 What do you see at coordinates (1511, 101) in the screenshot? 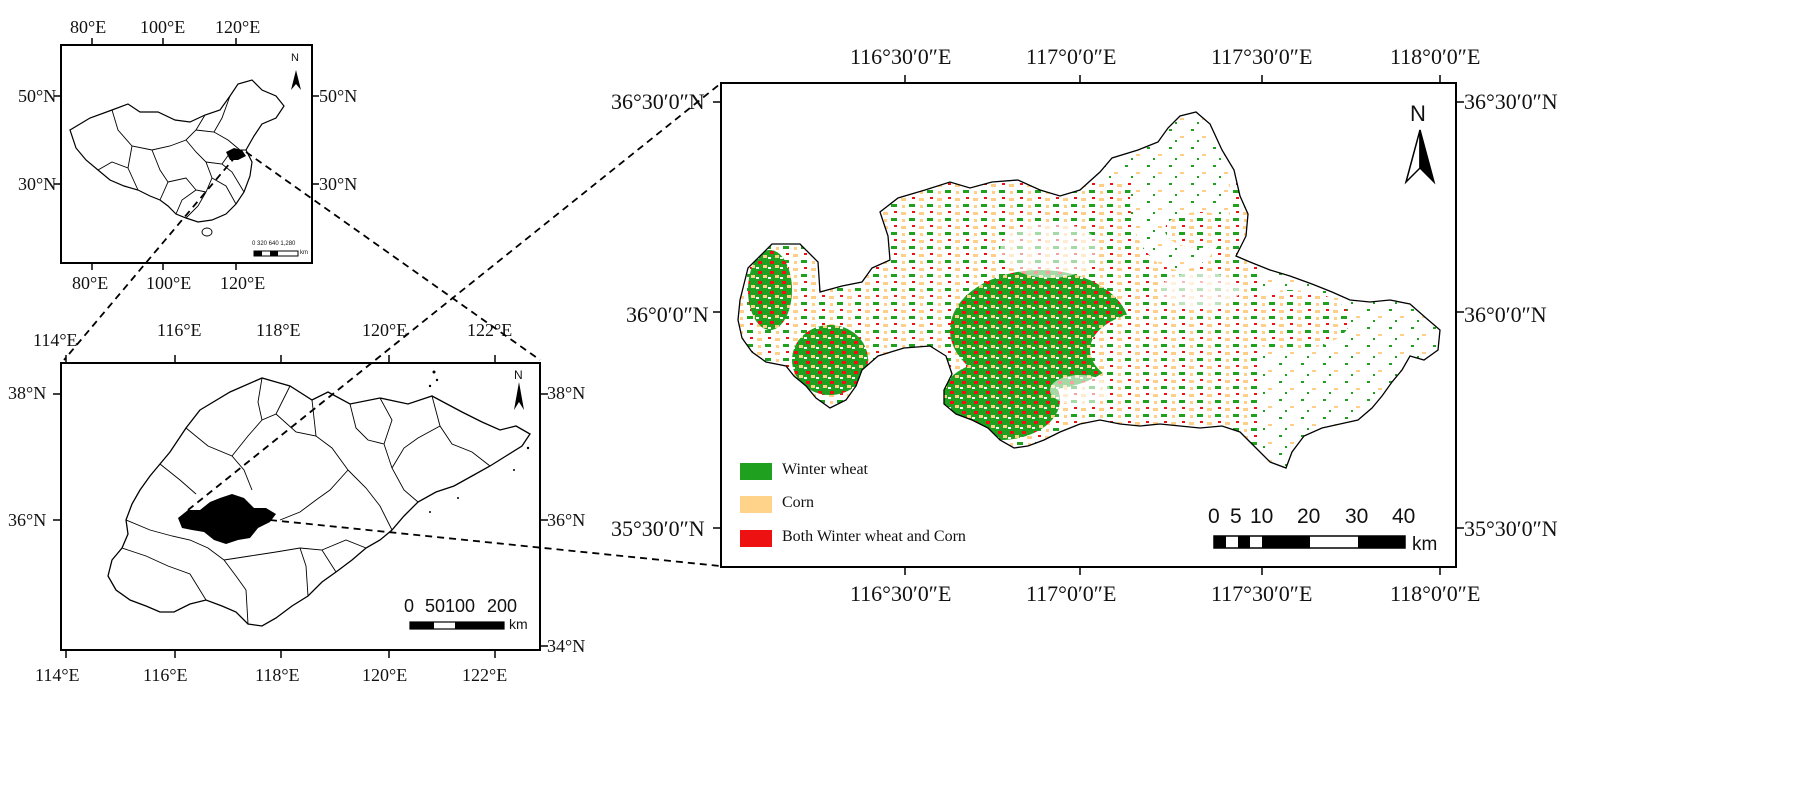
I see `study-right-tick: 36°30′0″N` at bounding box center [1511, 101].